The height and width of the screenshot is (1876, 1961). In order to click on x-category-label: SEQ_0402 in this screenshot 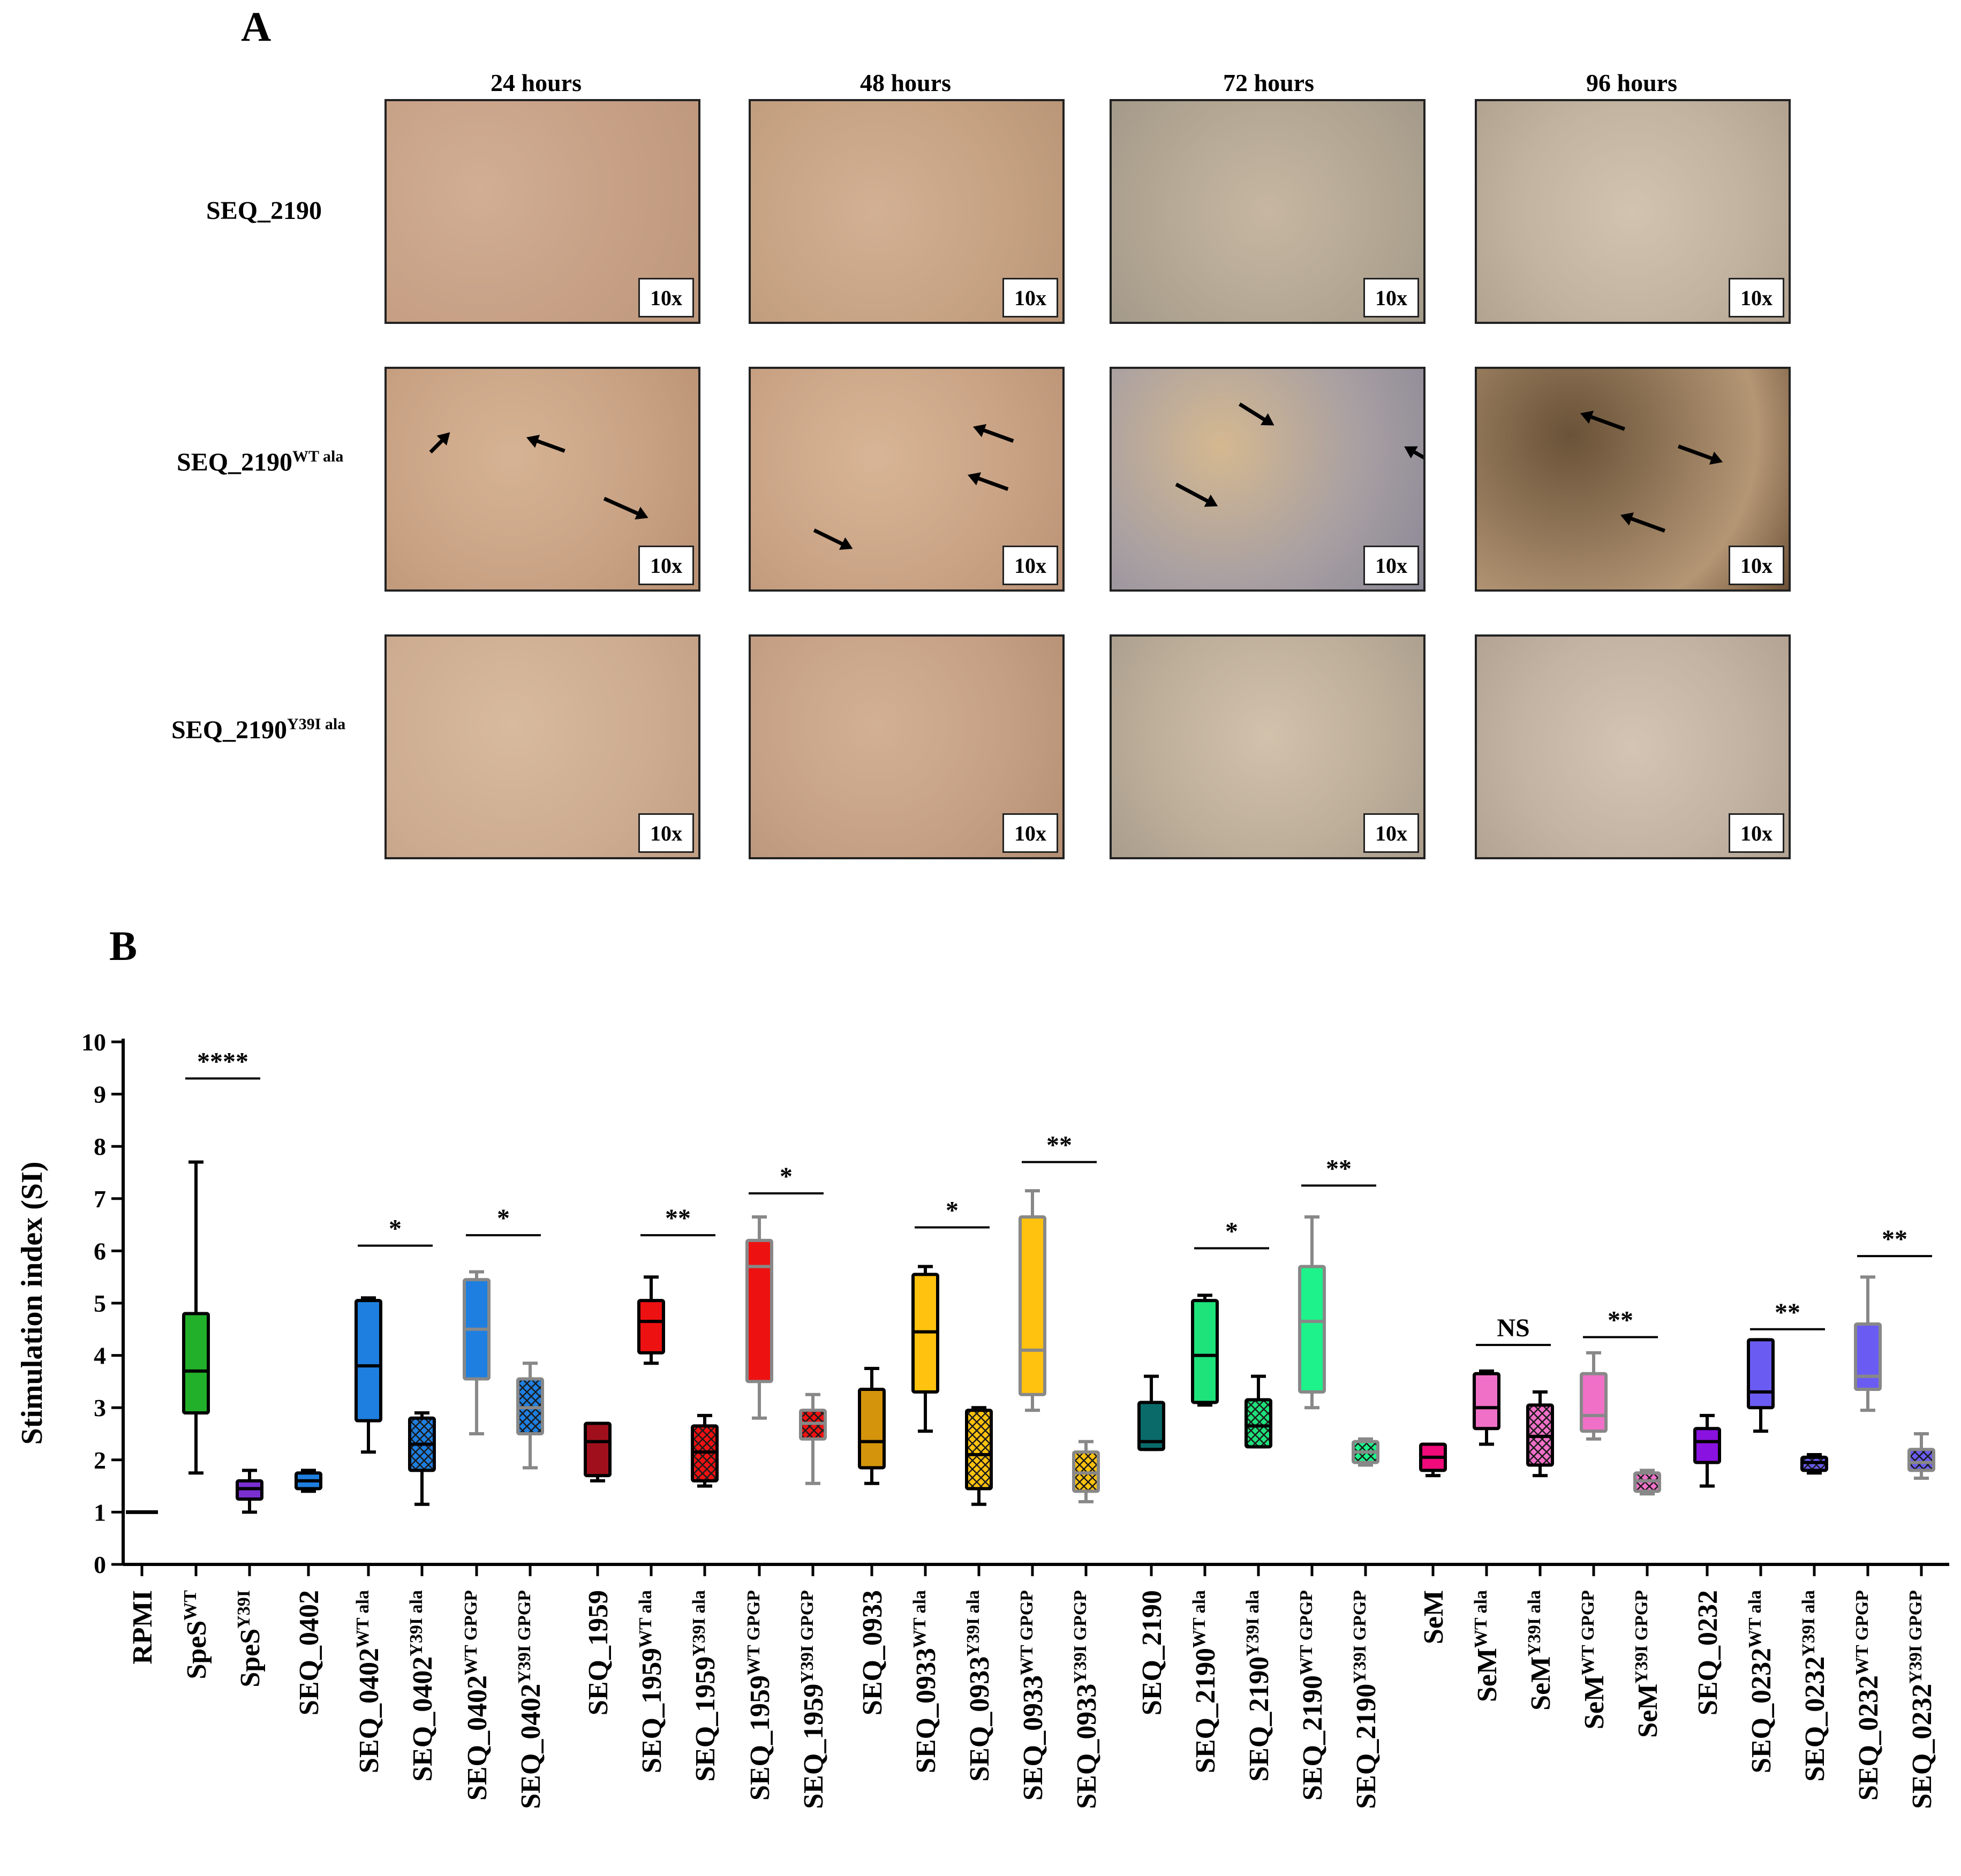, I will do `click(309, 1652)`.